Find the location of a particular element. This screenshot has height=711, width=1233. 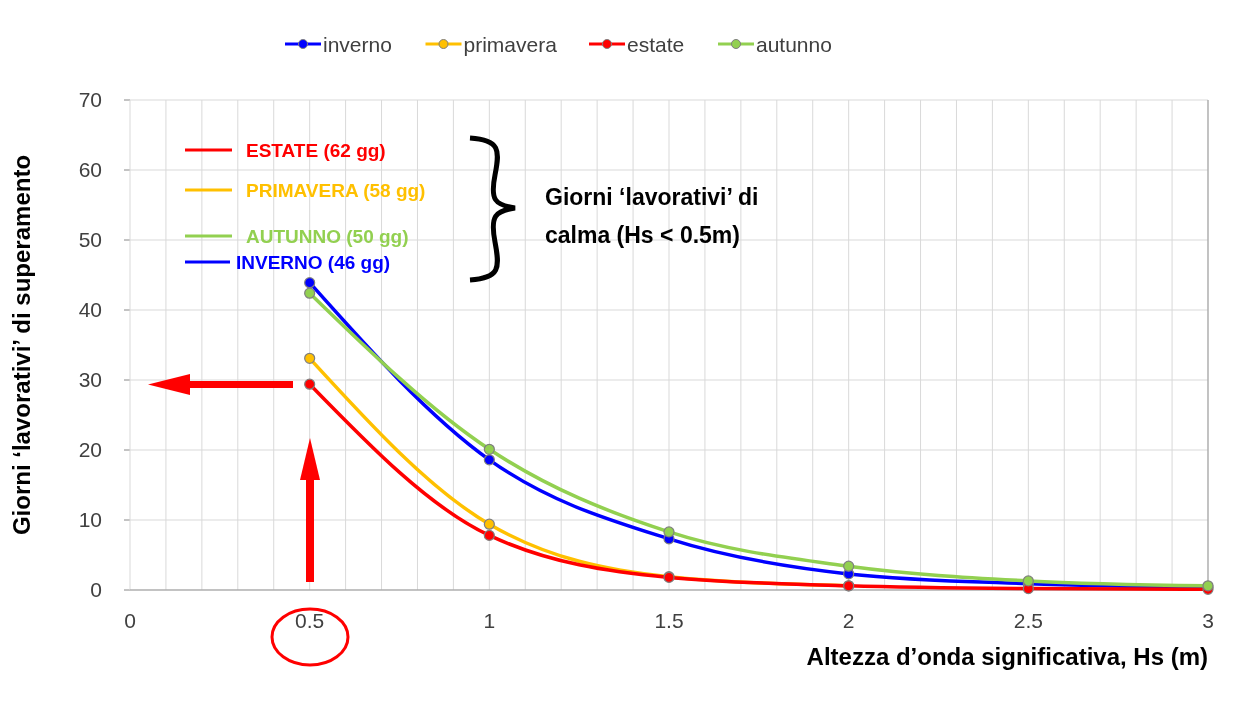

x-tick-label: 2 is located at coordinates (848, 620).